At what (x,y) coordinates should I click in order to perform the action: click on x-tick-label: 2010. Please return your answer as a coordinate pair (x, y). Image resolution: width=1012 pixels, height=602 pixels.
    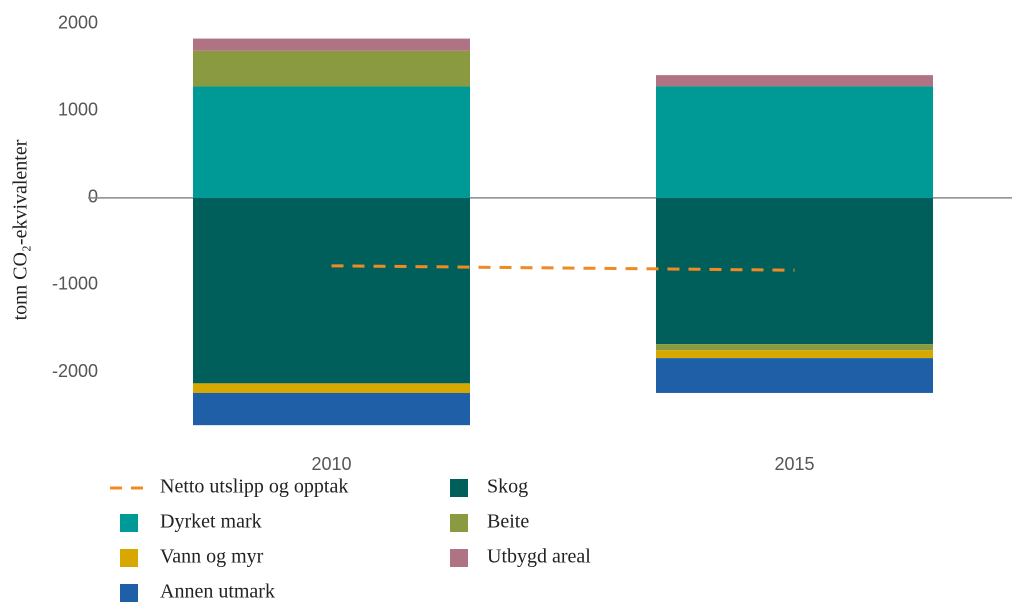
    Looking at the image, I should click on (331, 464).